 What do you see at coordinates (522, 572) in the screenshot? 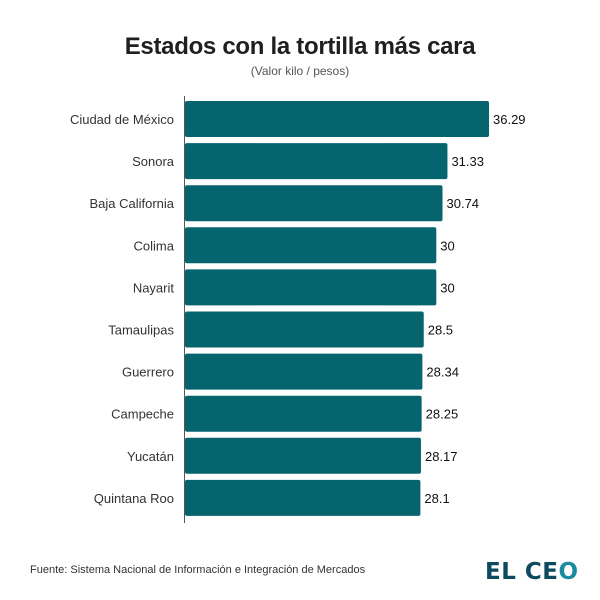
I see `logo-text: EL CE` at bounding box center [522, 572].